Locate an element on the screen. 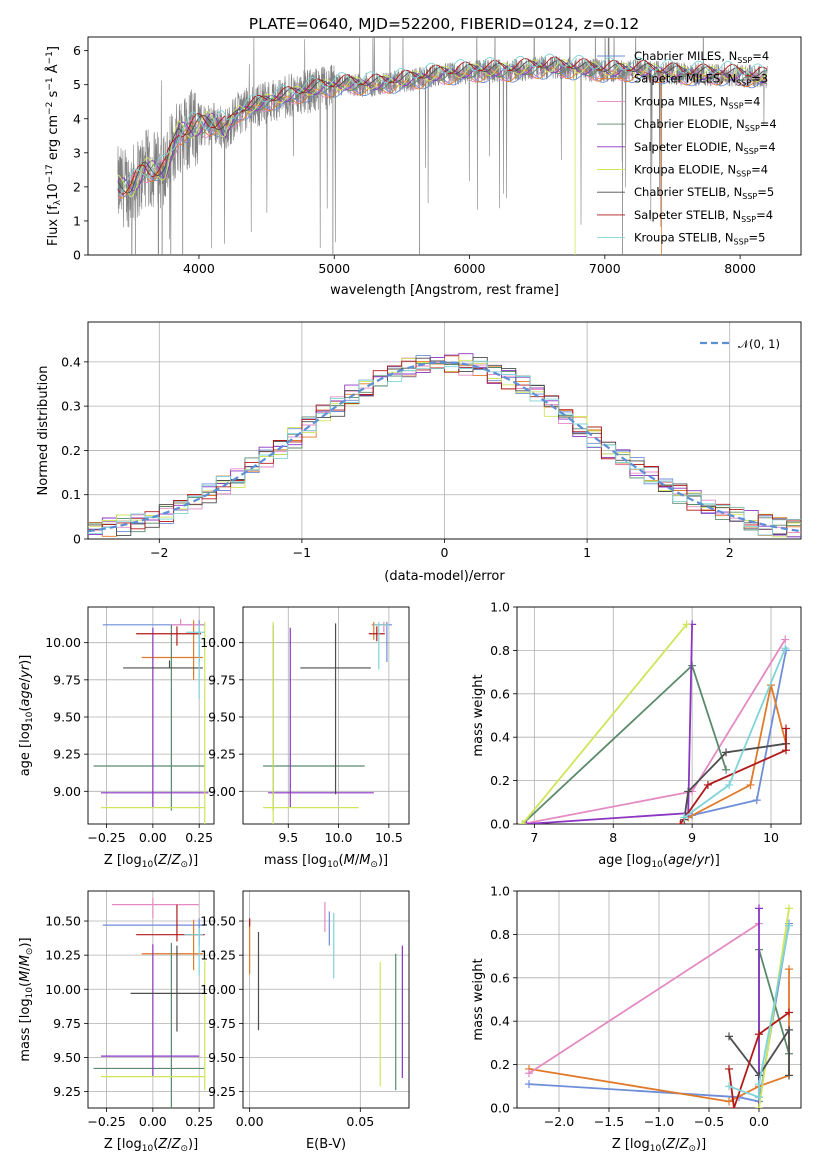  plot-area-mass-Z is located at coordinates (149, 1002).